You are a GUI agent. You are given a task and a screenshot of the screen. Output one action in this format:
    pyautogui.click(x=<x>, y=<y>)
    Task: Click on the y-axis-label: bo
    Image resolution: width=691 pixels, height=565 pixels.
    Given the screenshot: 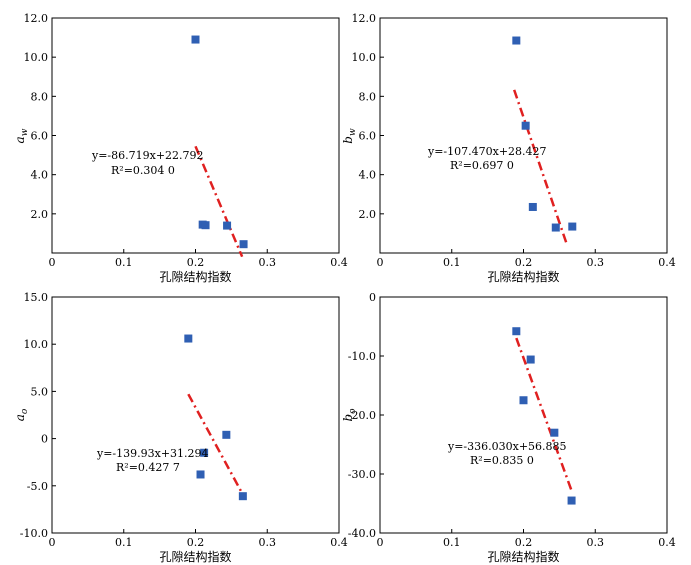 What is the action you would take?
    pyautogui.click(x=349, y=415)
    